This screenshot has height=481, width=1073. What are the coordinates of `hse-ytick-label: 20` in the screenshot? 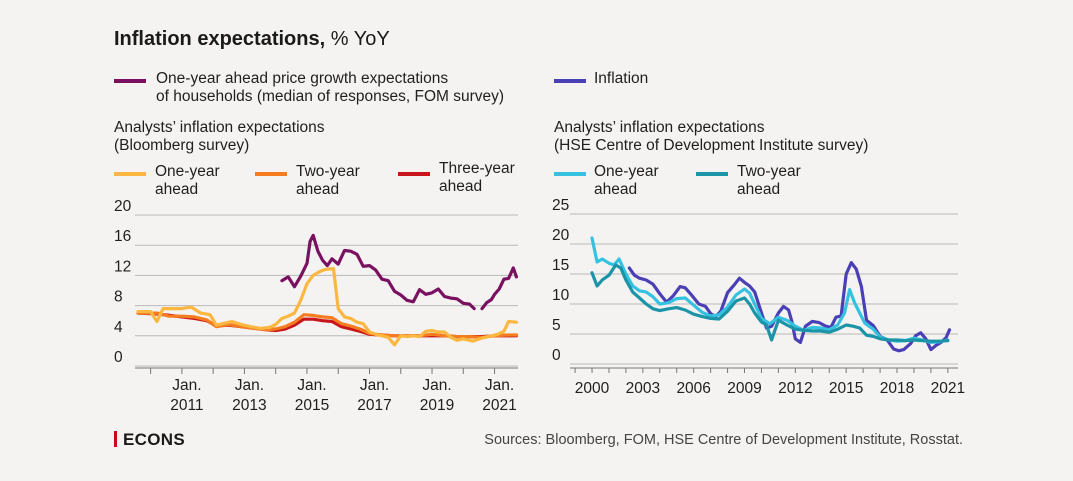 It's located at (561, 235).